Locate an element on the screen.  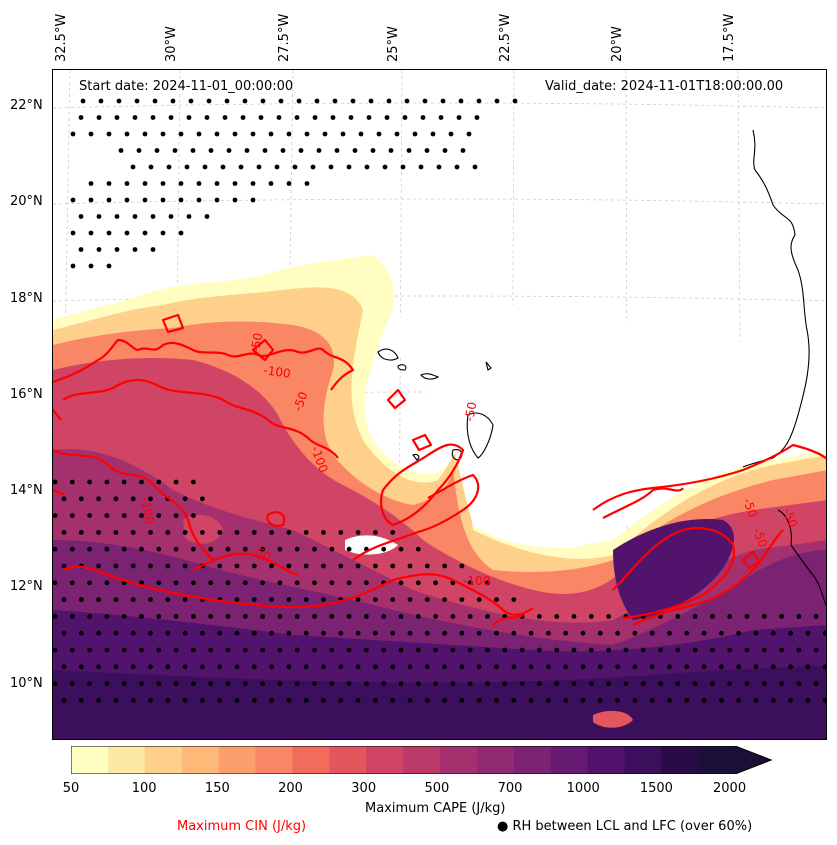
lat-label: 20°N is located at coordinates (26, 201).